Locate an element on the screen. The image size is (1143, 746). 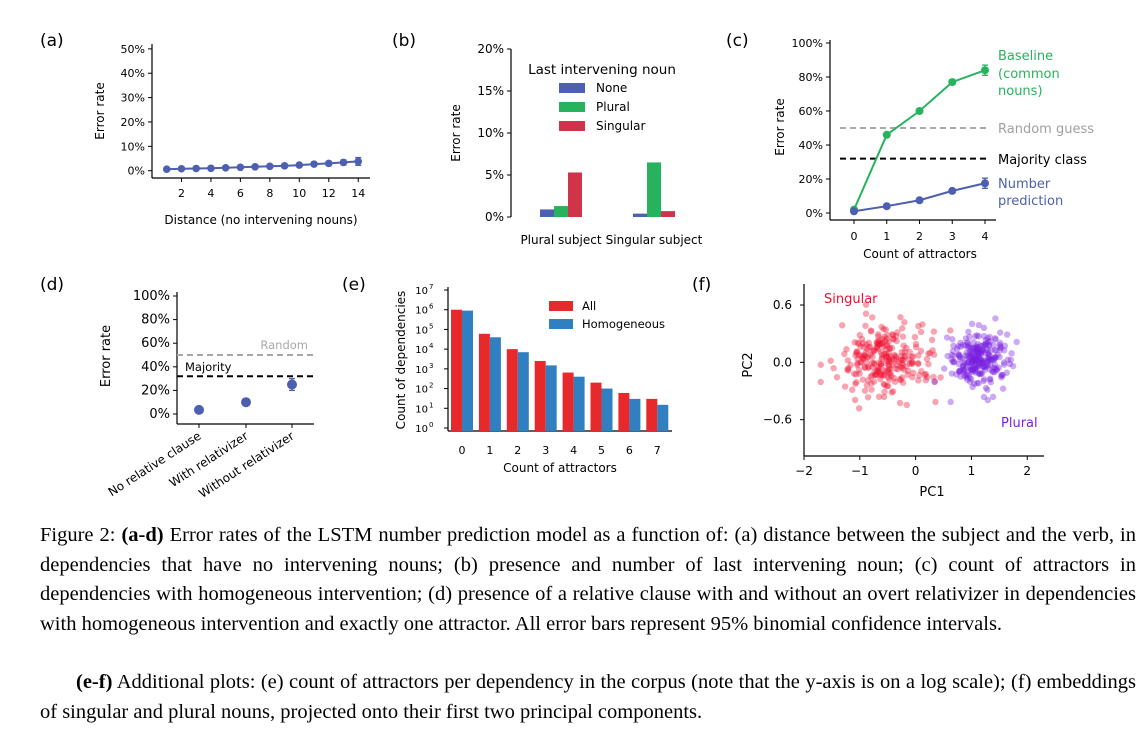
panel-label-f: (f) is located at coordinates (701, 285).